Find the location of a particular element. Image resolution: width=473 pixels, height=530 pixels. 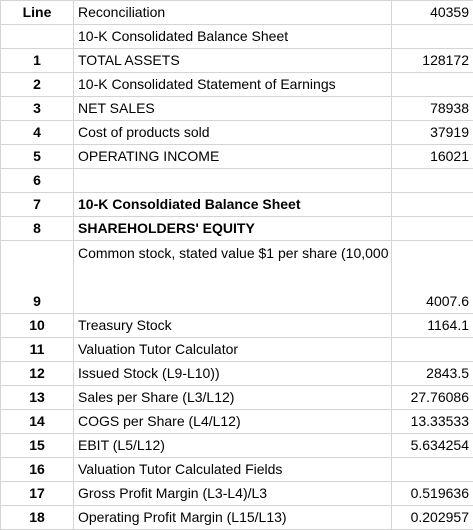

header-row: Line Reconciliation 40359 is located at coordinates (237, 13).